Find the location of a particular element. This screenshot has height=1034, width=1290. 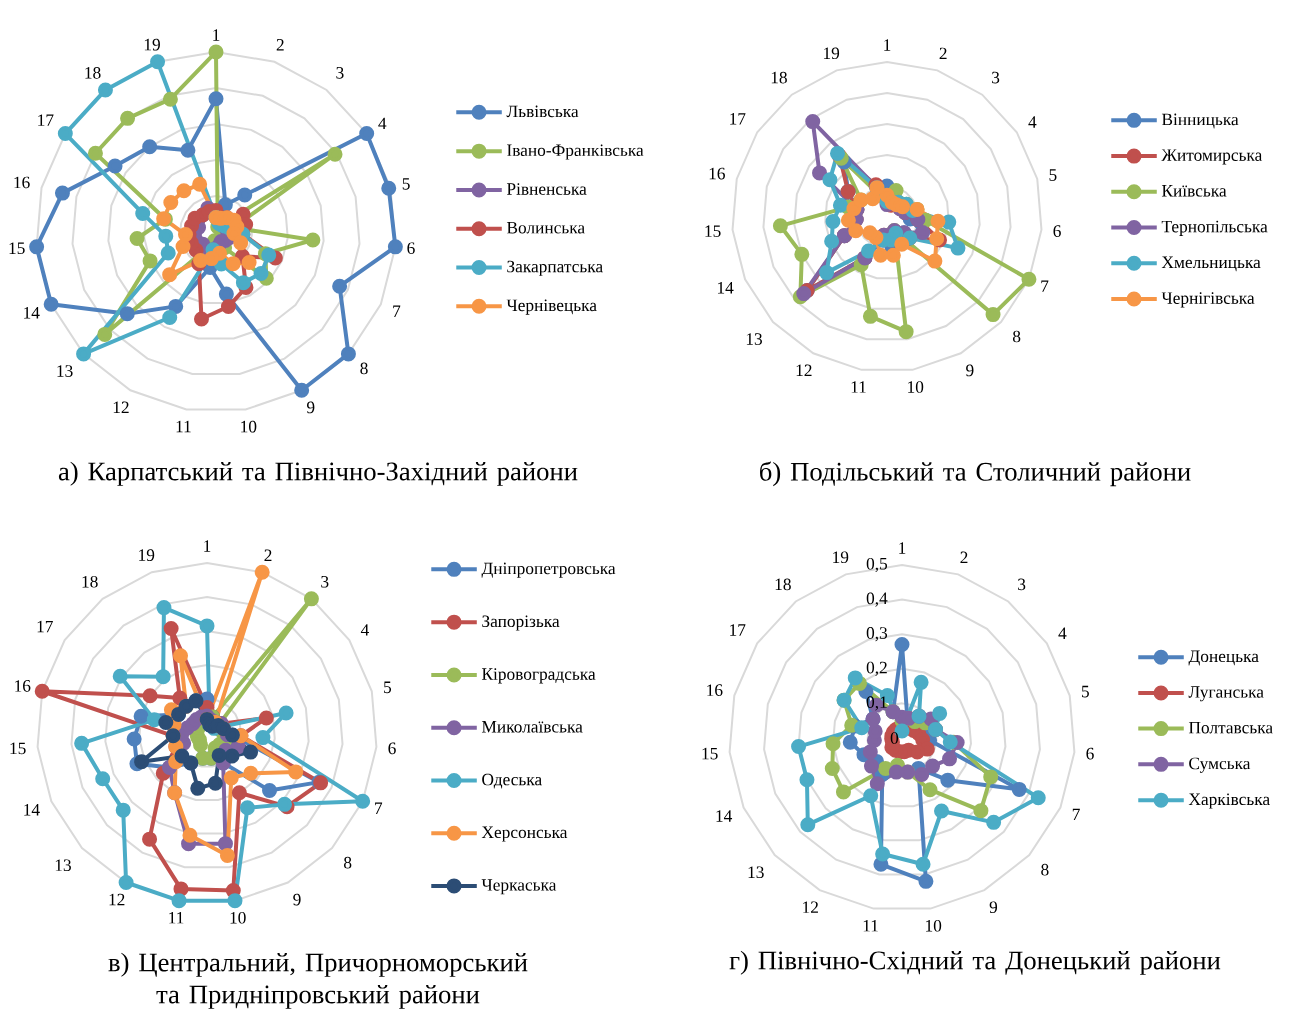

y-tick-label: 0,4 is located at coordinates (877, 599).